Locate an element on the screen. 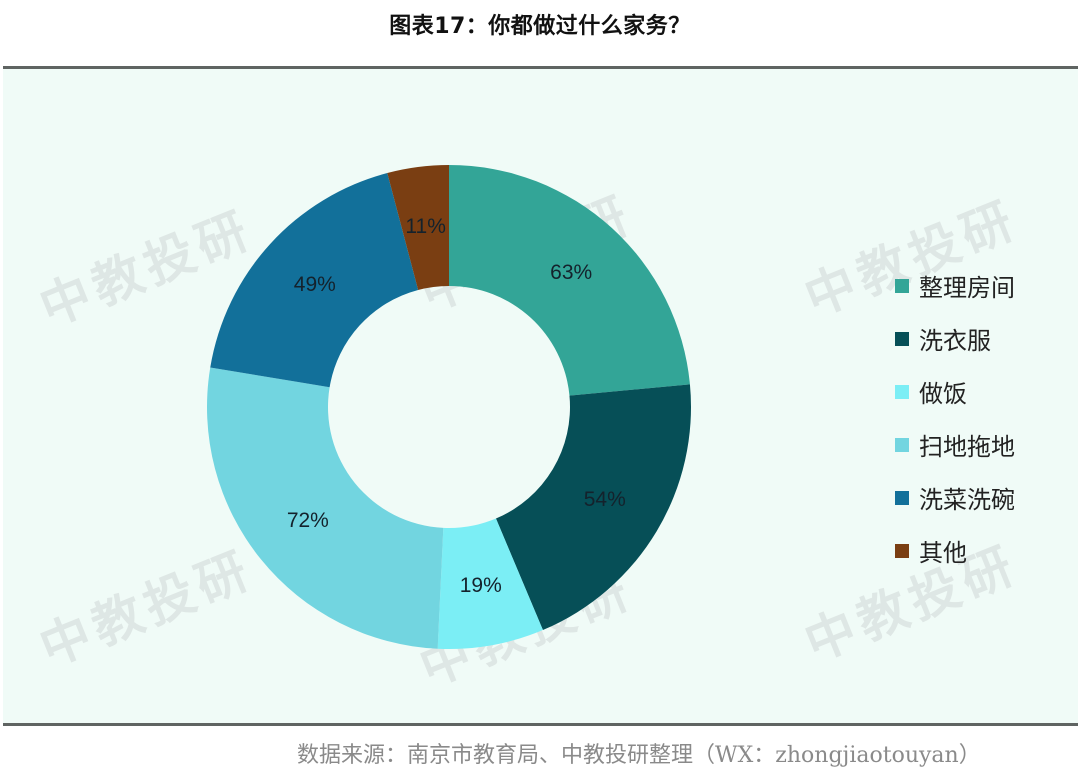  legend-label: 洗菜洗碗 is located at coordinates (967, 500).